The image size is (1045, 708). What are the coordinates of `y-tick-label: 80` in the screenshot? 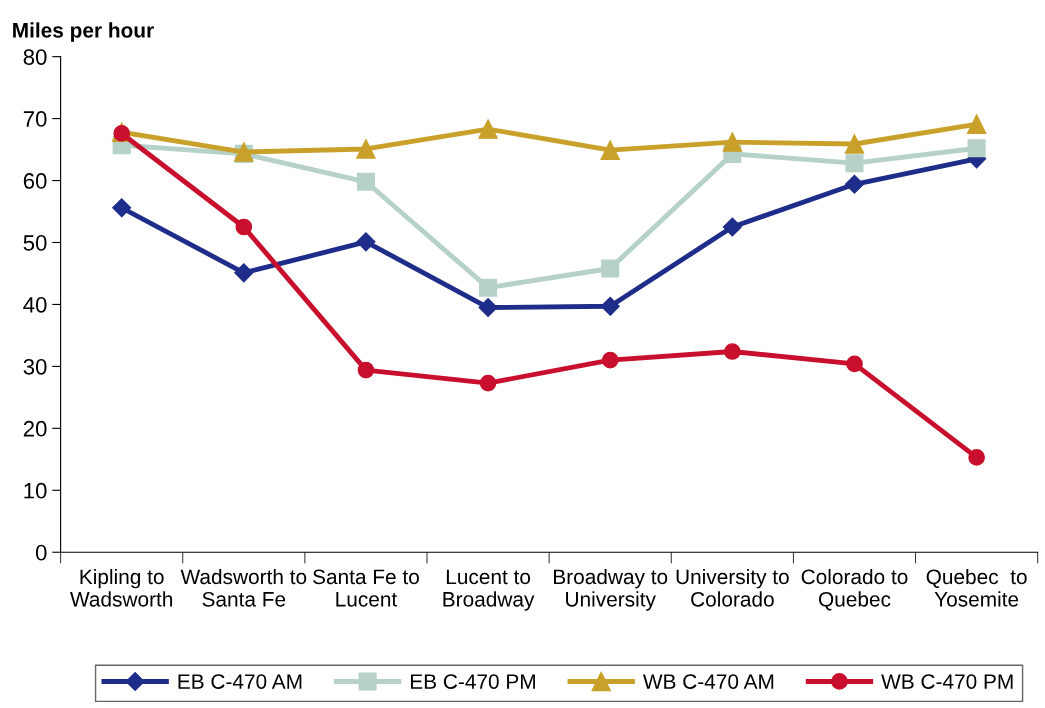 It's located at (35, 57).